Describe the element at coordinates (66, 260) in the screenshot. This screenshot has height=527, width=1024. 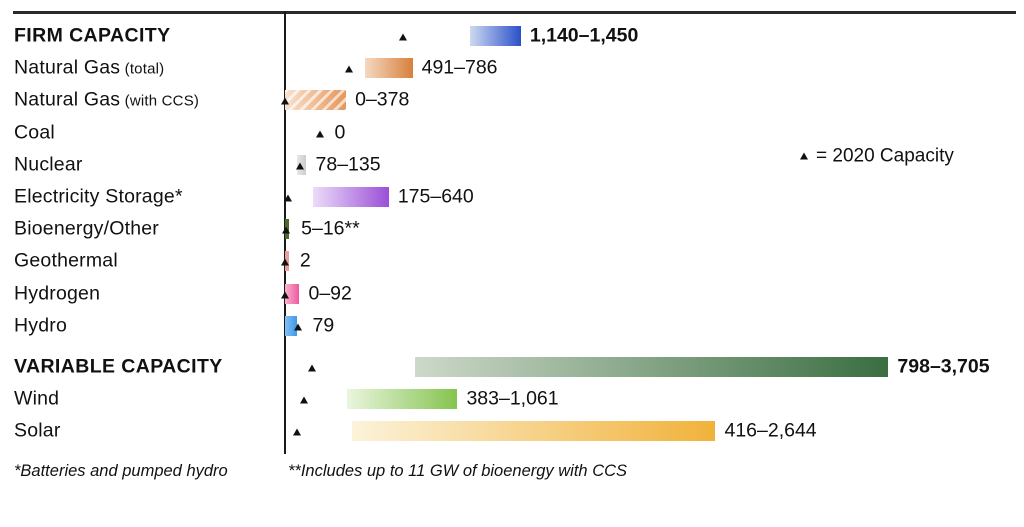
I see `row-label-geothermal: Geothermal` at that location.